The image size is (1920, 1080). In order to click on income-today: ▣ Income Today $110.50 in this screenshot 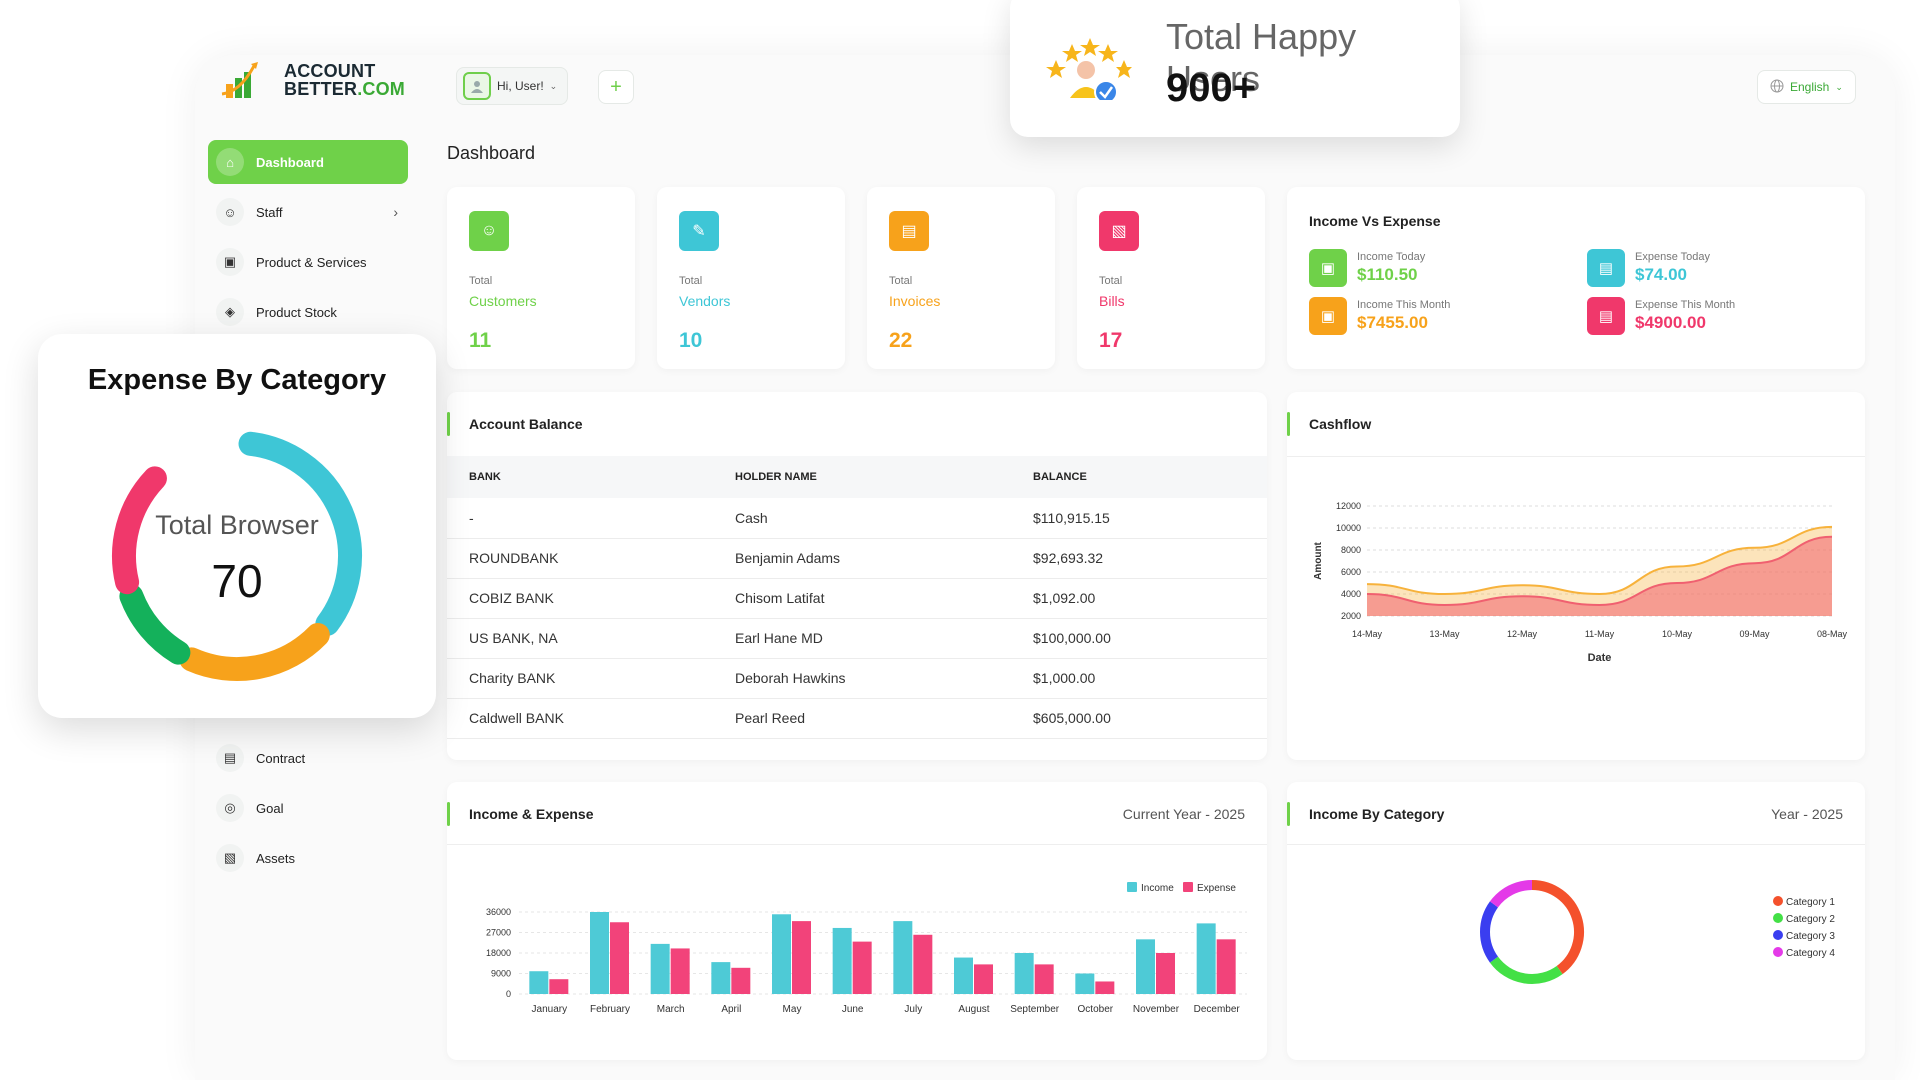, I will do `click(1367, 268)`.